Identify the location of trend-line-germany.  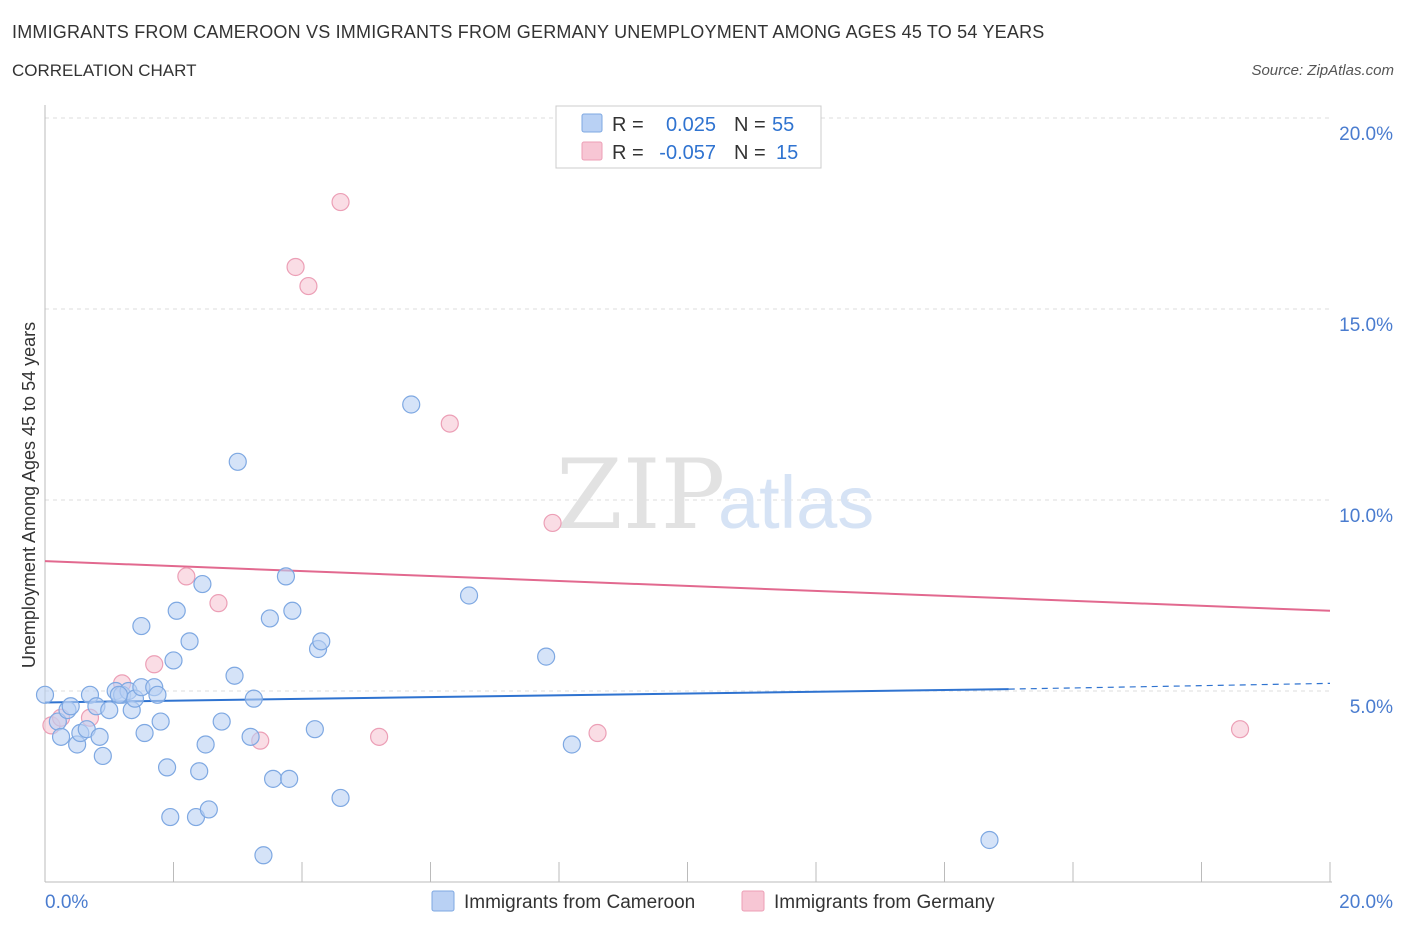
(687, 586).